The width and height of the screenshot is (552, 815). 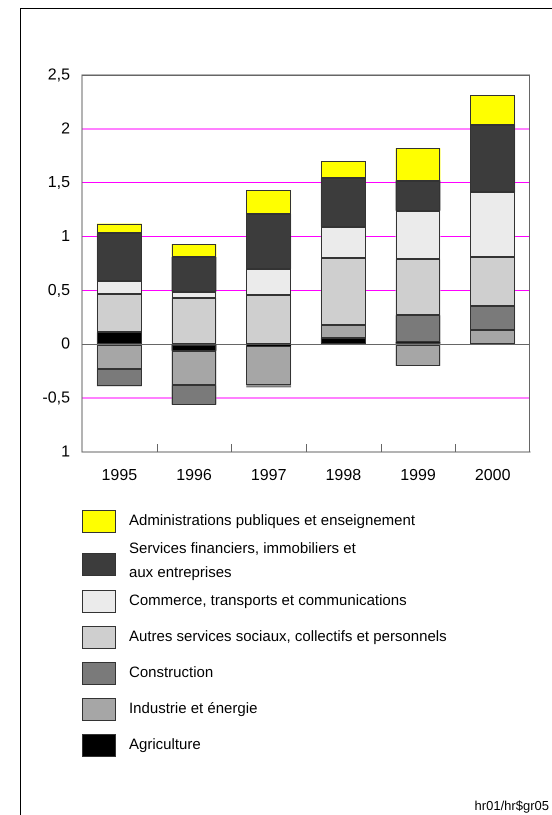 I want to click on legend-label: Services financiers, immobiliers et aux entreprises, so click(x=243, y=561).